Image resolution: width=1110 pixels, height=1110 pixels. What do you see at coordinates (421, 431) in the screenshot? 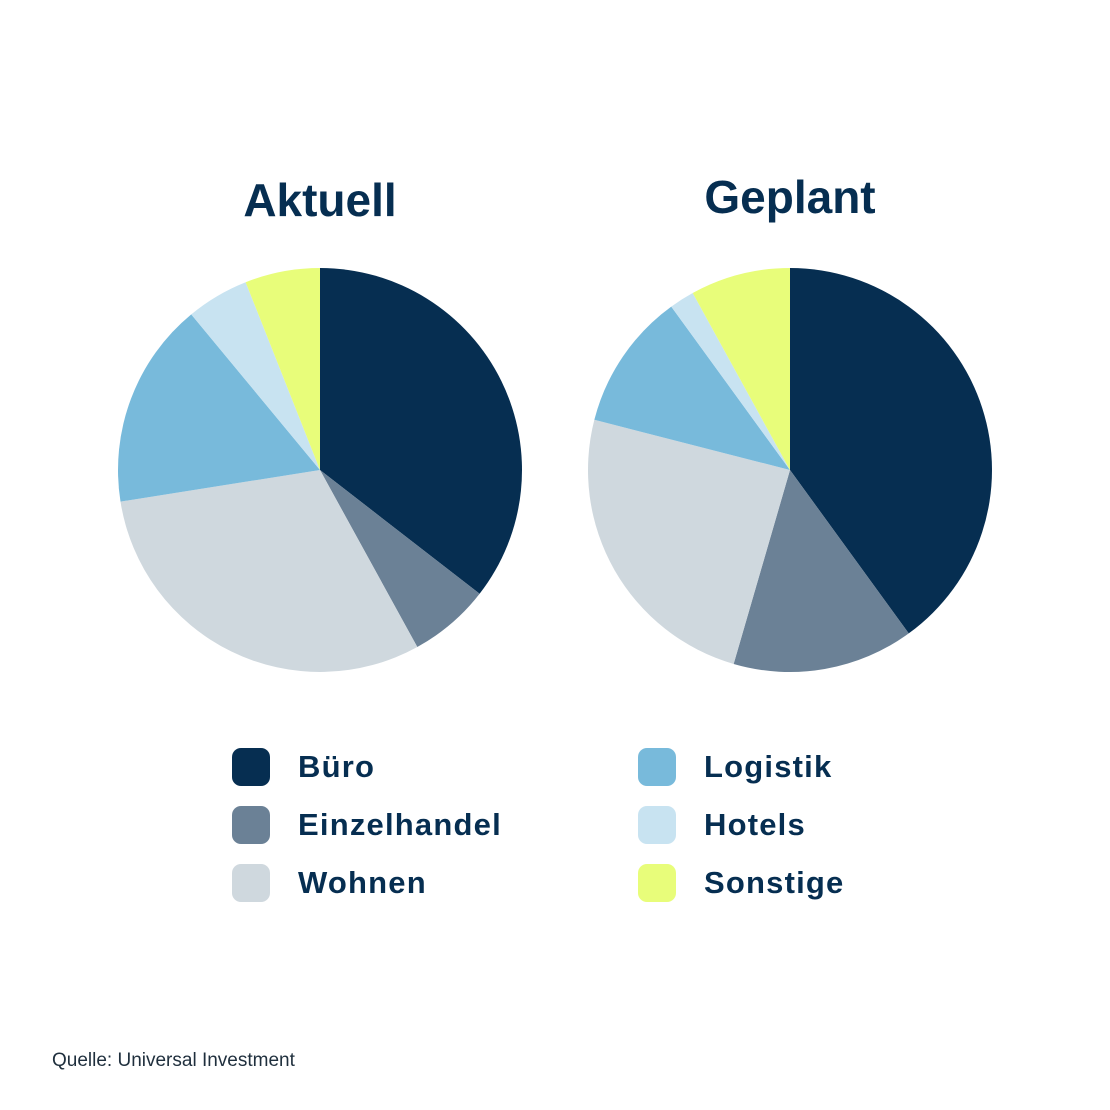
I see `pie-slice-aktuell-buero` at bounding box center [421, 431].